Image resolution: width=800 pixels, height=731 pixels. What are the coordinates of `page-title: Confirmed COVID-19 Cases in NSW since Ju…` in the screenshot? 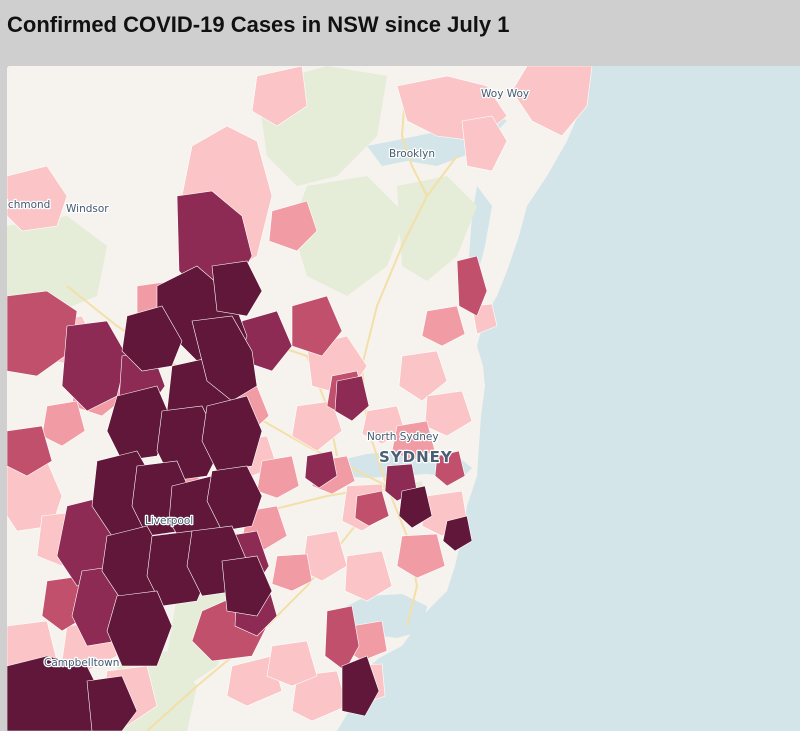 It's located at (258, 24).